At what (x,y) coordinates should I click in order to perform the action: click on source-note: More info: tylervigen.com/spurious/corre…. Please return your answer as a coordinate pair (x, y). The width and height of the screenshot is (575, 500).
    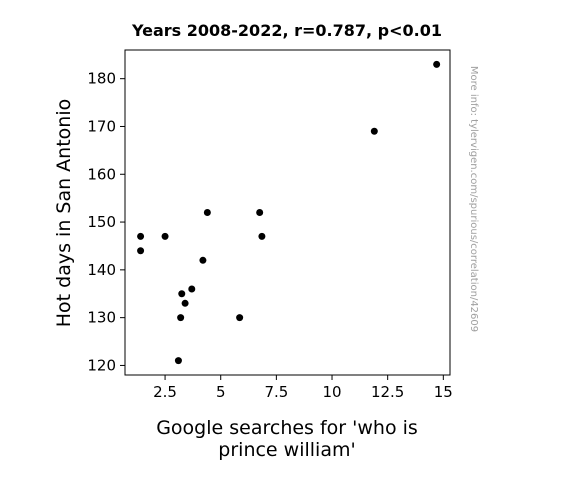
    Looking at the image, I should click on (473, 199).